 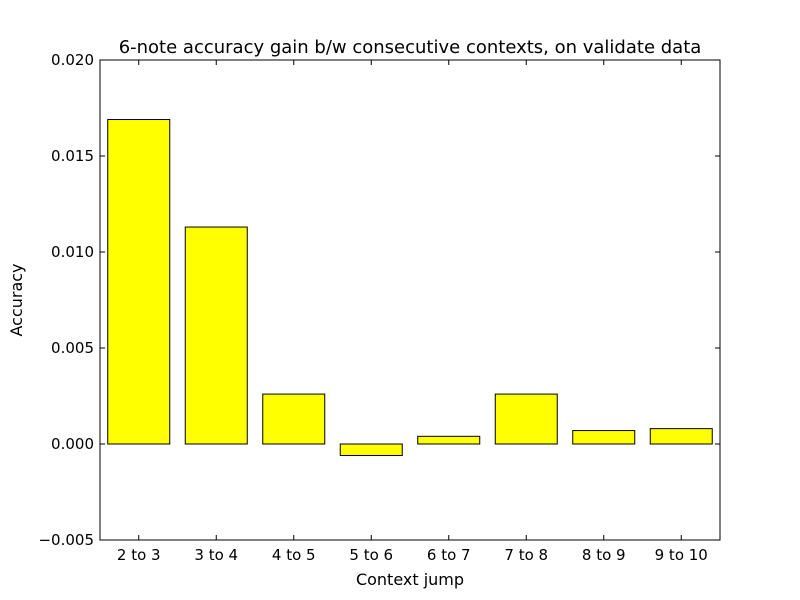 I want to click on y-axis-label: Accuracy, so click(x=16, y=299).